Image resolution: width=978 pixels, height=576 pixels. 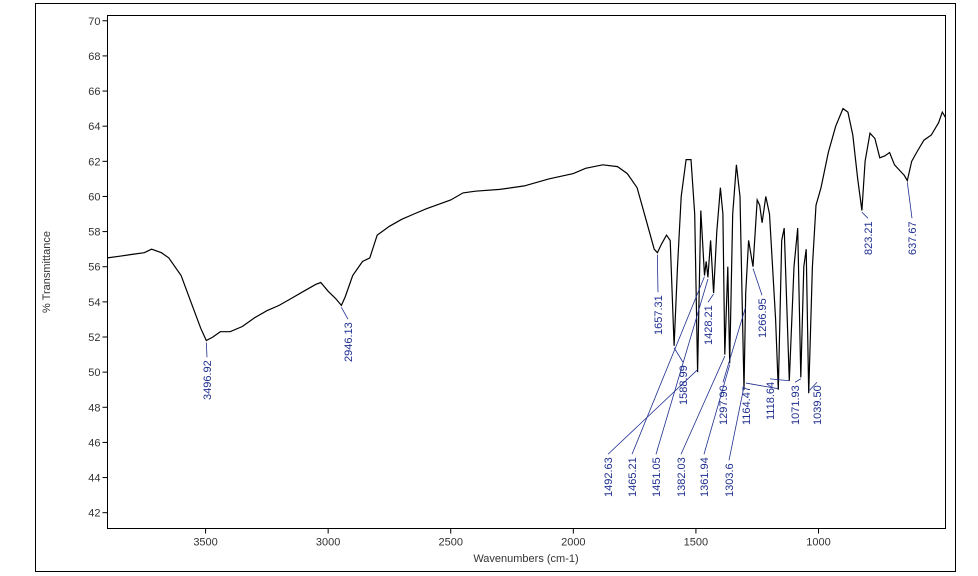 I want to click on peak-label: 823.21, so click(x=869, y=238).